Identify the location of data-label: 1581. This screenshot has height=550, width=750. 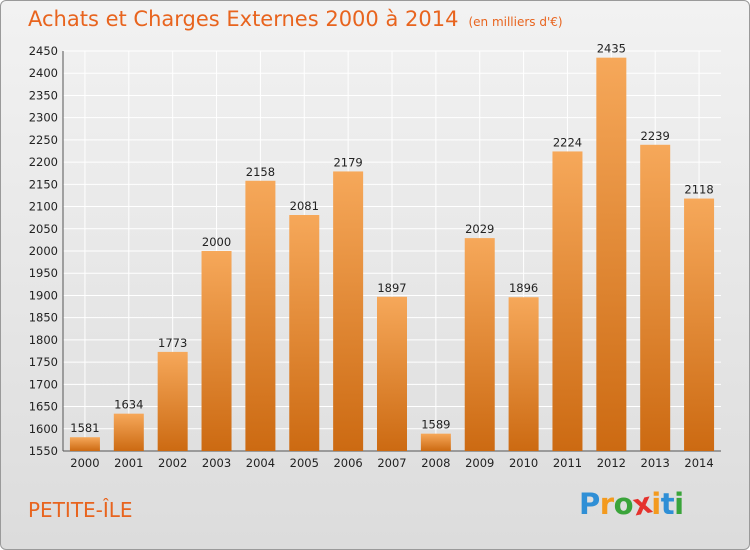
(84, 428).